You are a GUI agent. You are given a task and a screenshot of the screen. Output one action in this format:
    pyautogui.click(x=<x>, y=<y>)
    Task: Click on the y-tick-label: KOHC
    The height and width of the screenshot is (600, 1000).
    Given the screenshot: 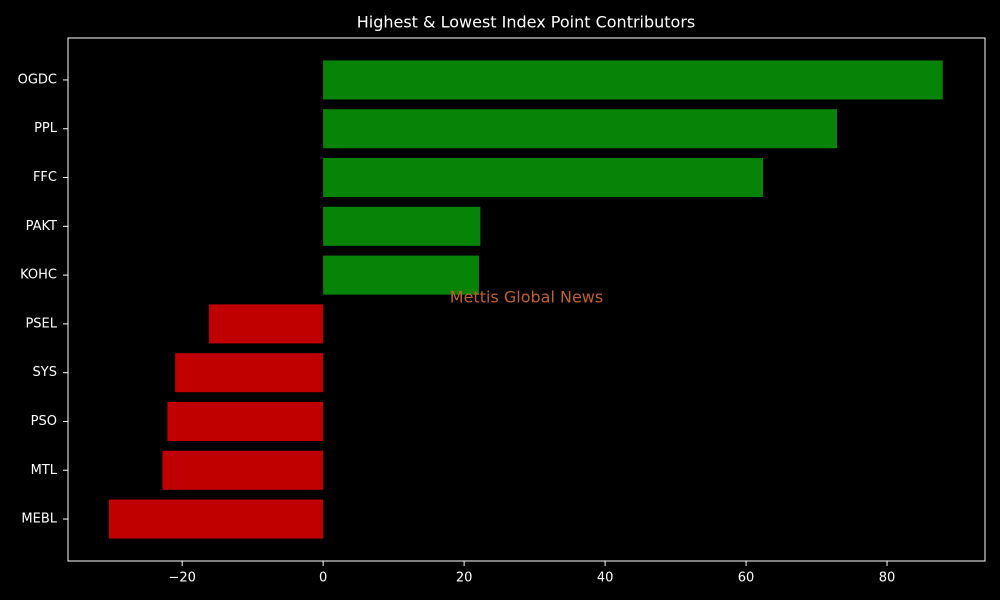 What is the action you would take?
    pyautogui.click(x=38, y=275)
    